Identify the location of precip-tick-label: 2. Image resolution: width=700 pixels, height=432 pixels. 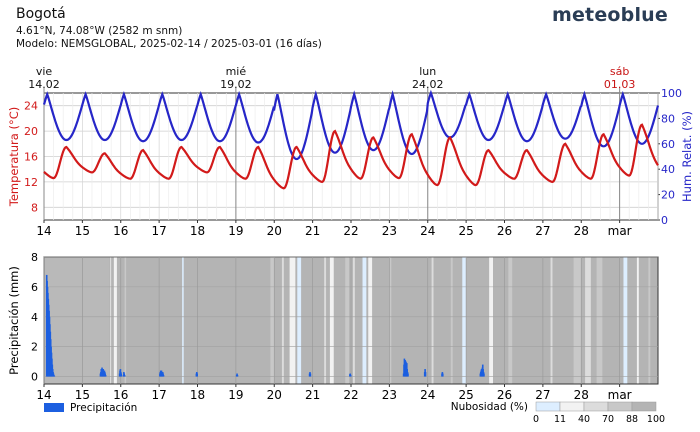
(34, 347).